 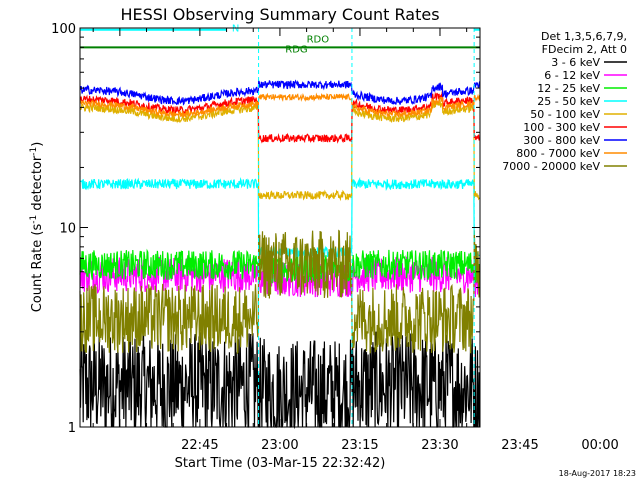 I want to click on y-axis-label-sup1: -1, so click(x=34, y=219).